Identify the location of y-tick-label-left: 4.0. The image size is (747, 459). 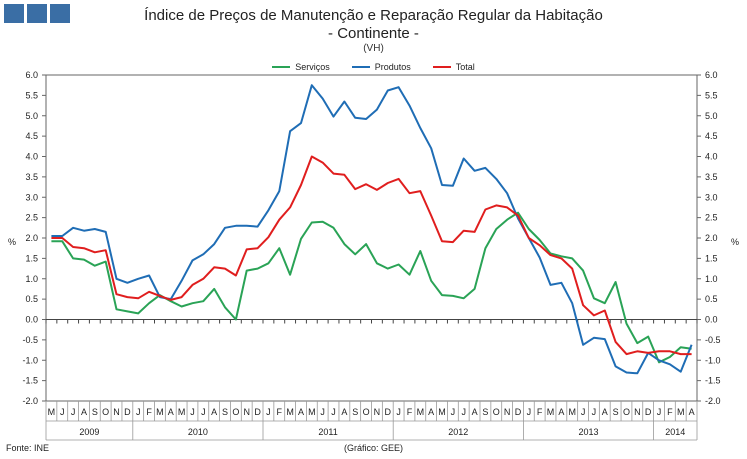
(31, 157).